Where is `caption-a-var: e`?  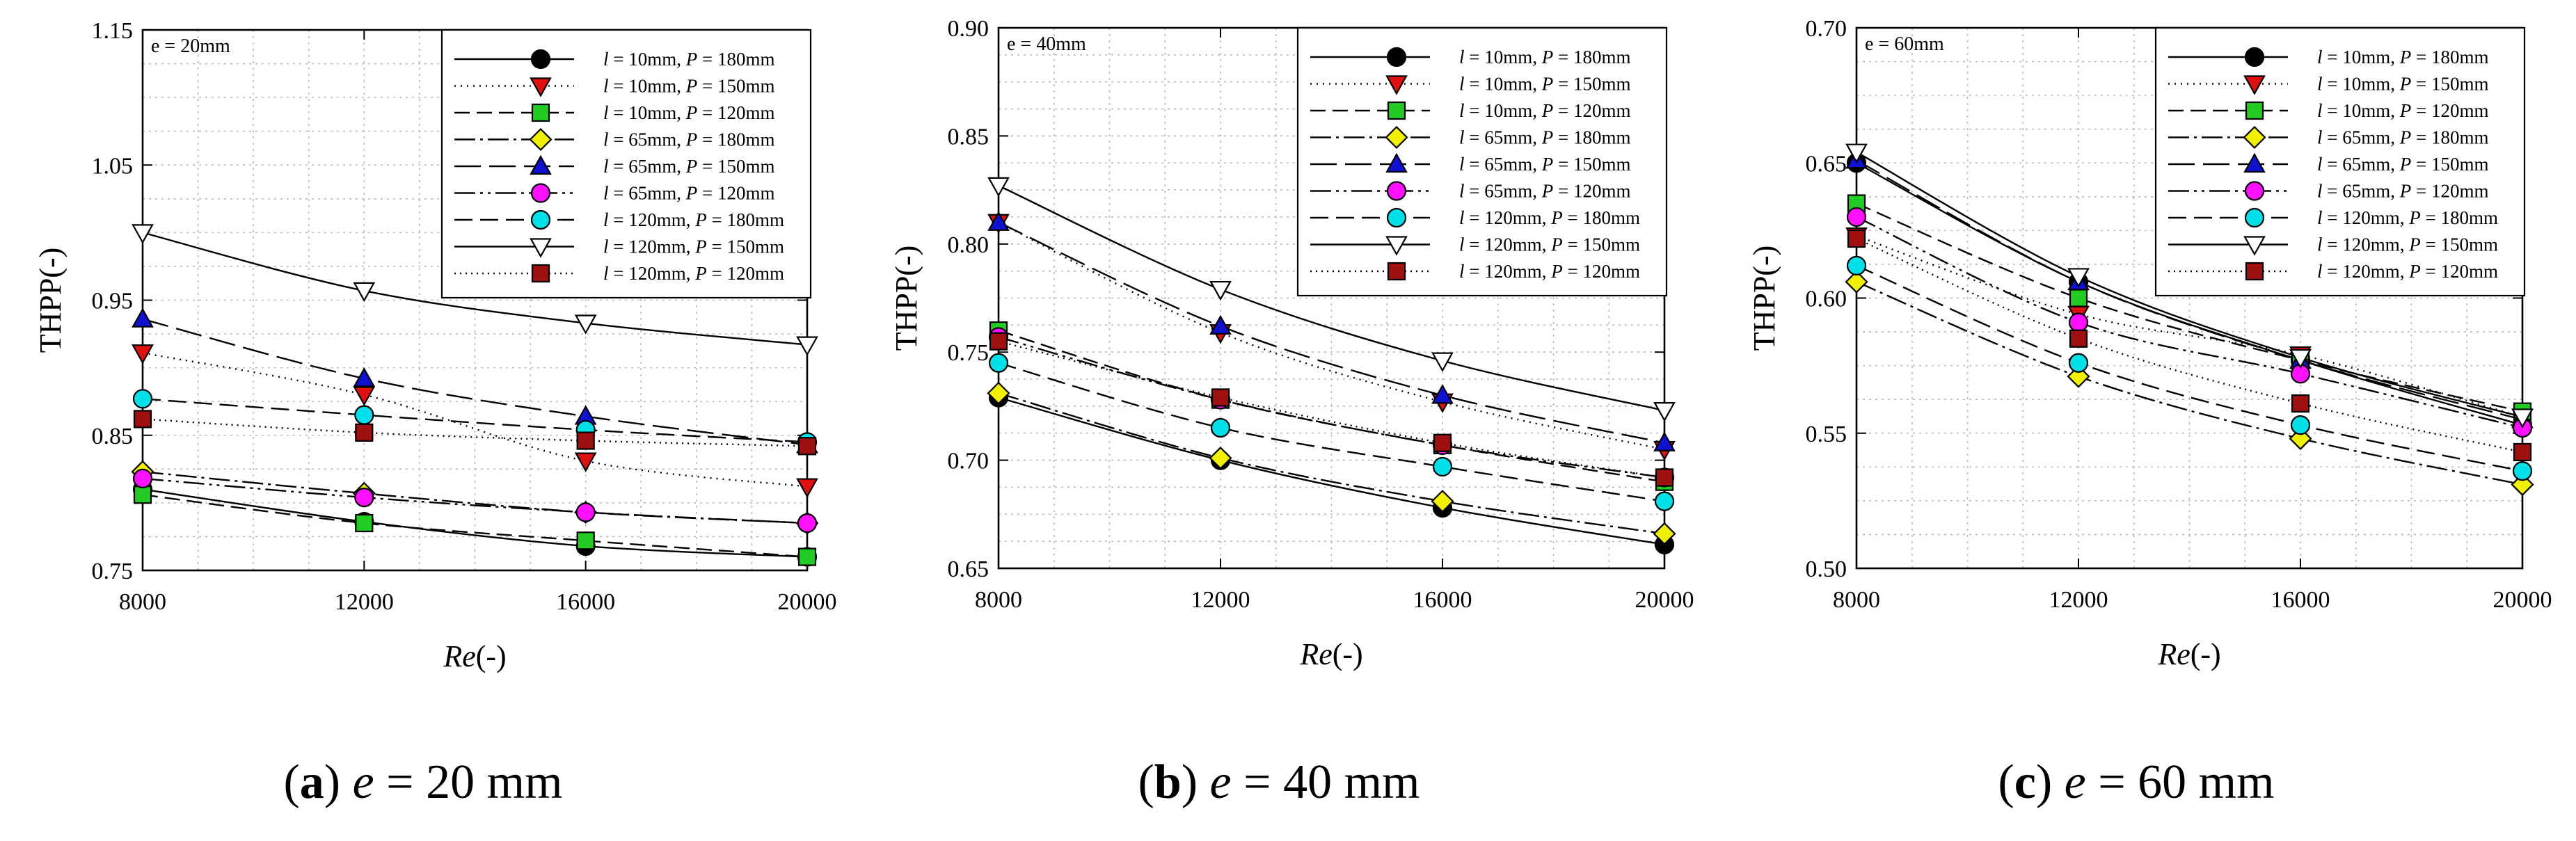
caption-a-var: e is located at coordinates (363, 782).